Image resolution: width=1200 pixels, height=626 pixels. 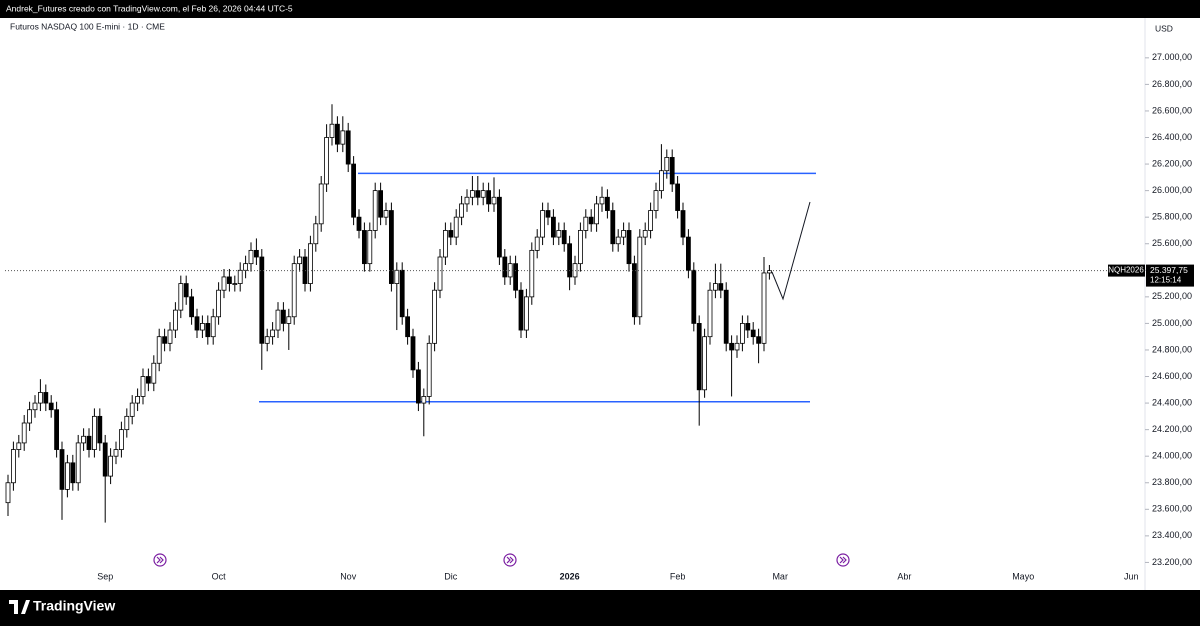 I want to click on price-box, so click(x=1170, y=275).